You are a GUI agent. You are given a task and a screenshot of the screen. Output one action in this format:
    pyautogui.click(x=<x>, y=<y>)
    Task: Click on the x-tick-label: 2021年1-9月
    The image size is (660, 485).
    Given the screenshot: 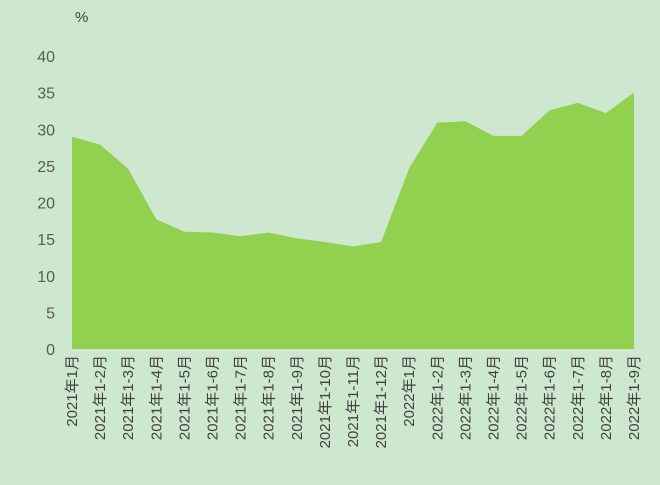 What is the action you would take?
    pyautogui.click(x=297, y=397)
    